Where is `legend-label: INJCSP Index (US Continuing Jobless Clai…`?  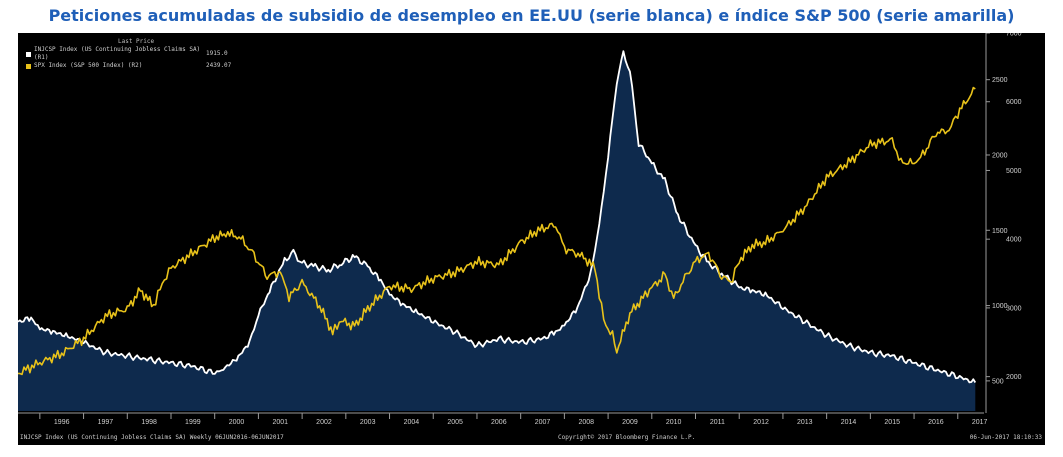 legend-label: INJCSP Index (US Continuing Jobless Clai… is located at coordinates (117, 53).